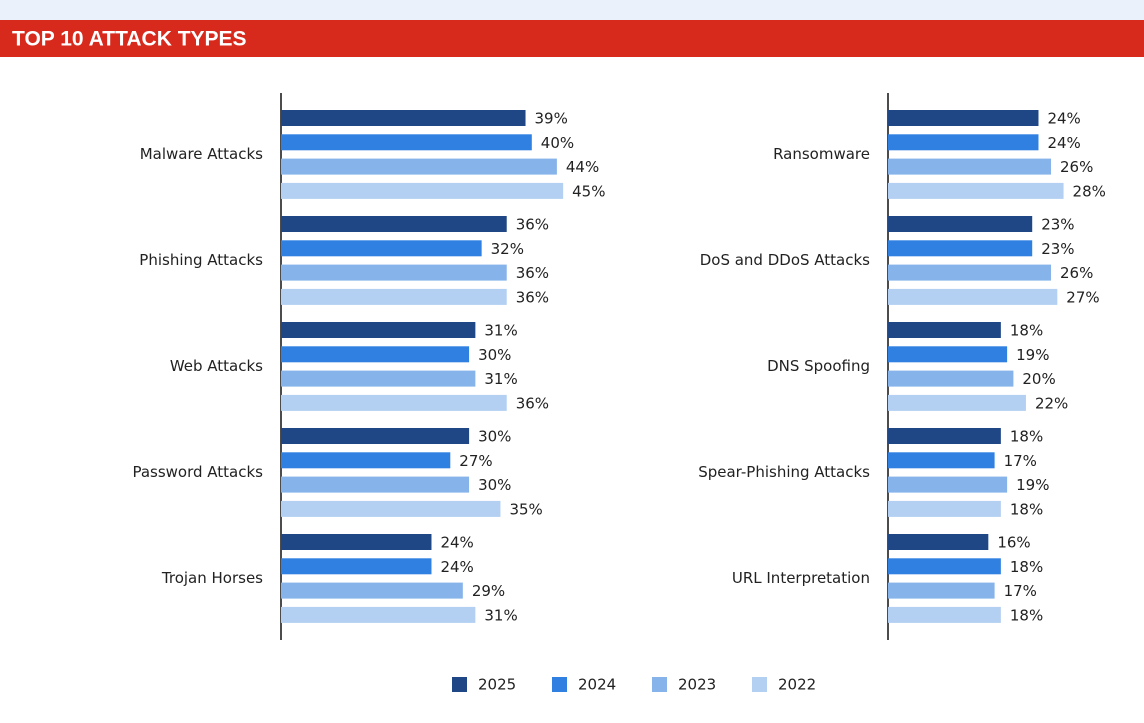  Describe the element at coordinates (201, 154) in the screenshot. I see `category-label: Malware Attacks` at that location.